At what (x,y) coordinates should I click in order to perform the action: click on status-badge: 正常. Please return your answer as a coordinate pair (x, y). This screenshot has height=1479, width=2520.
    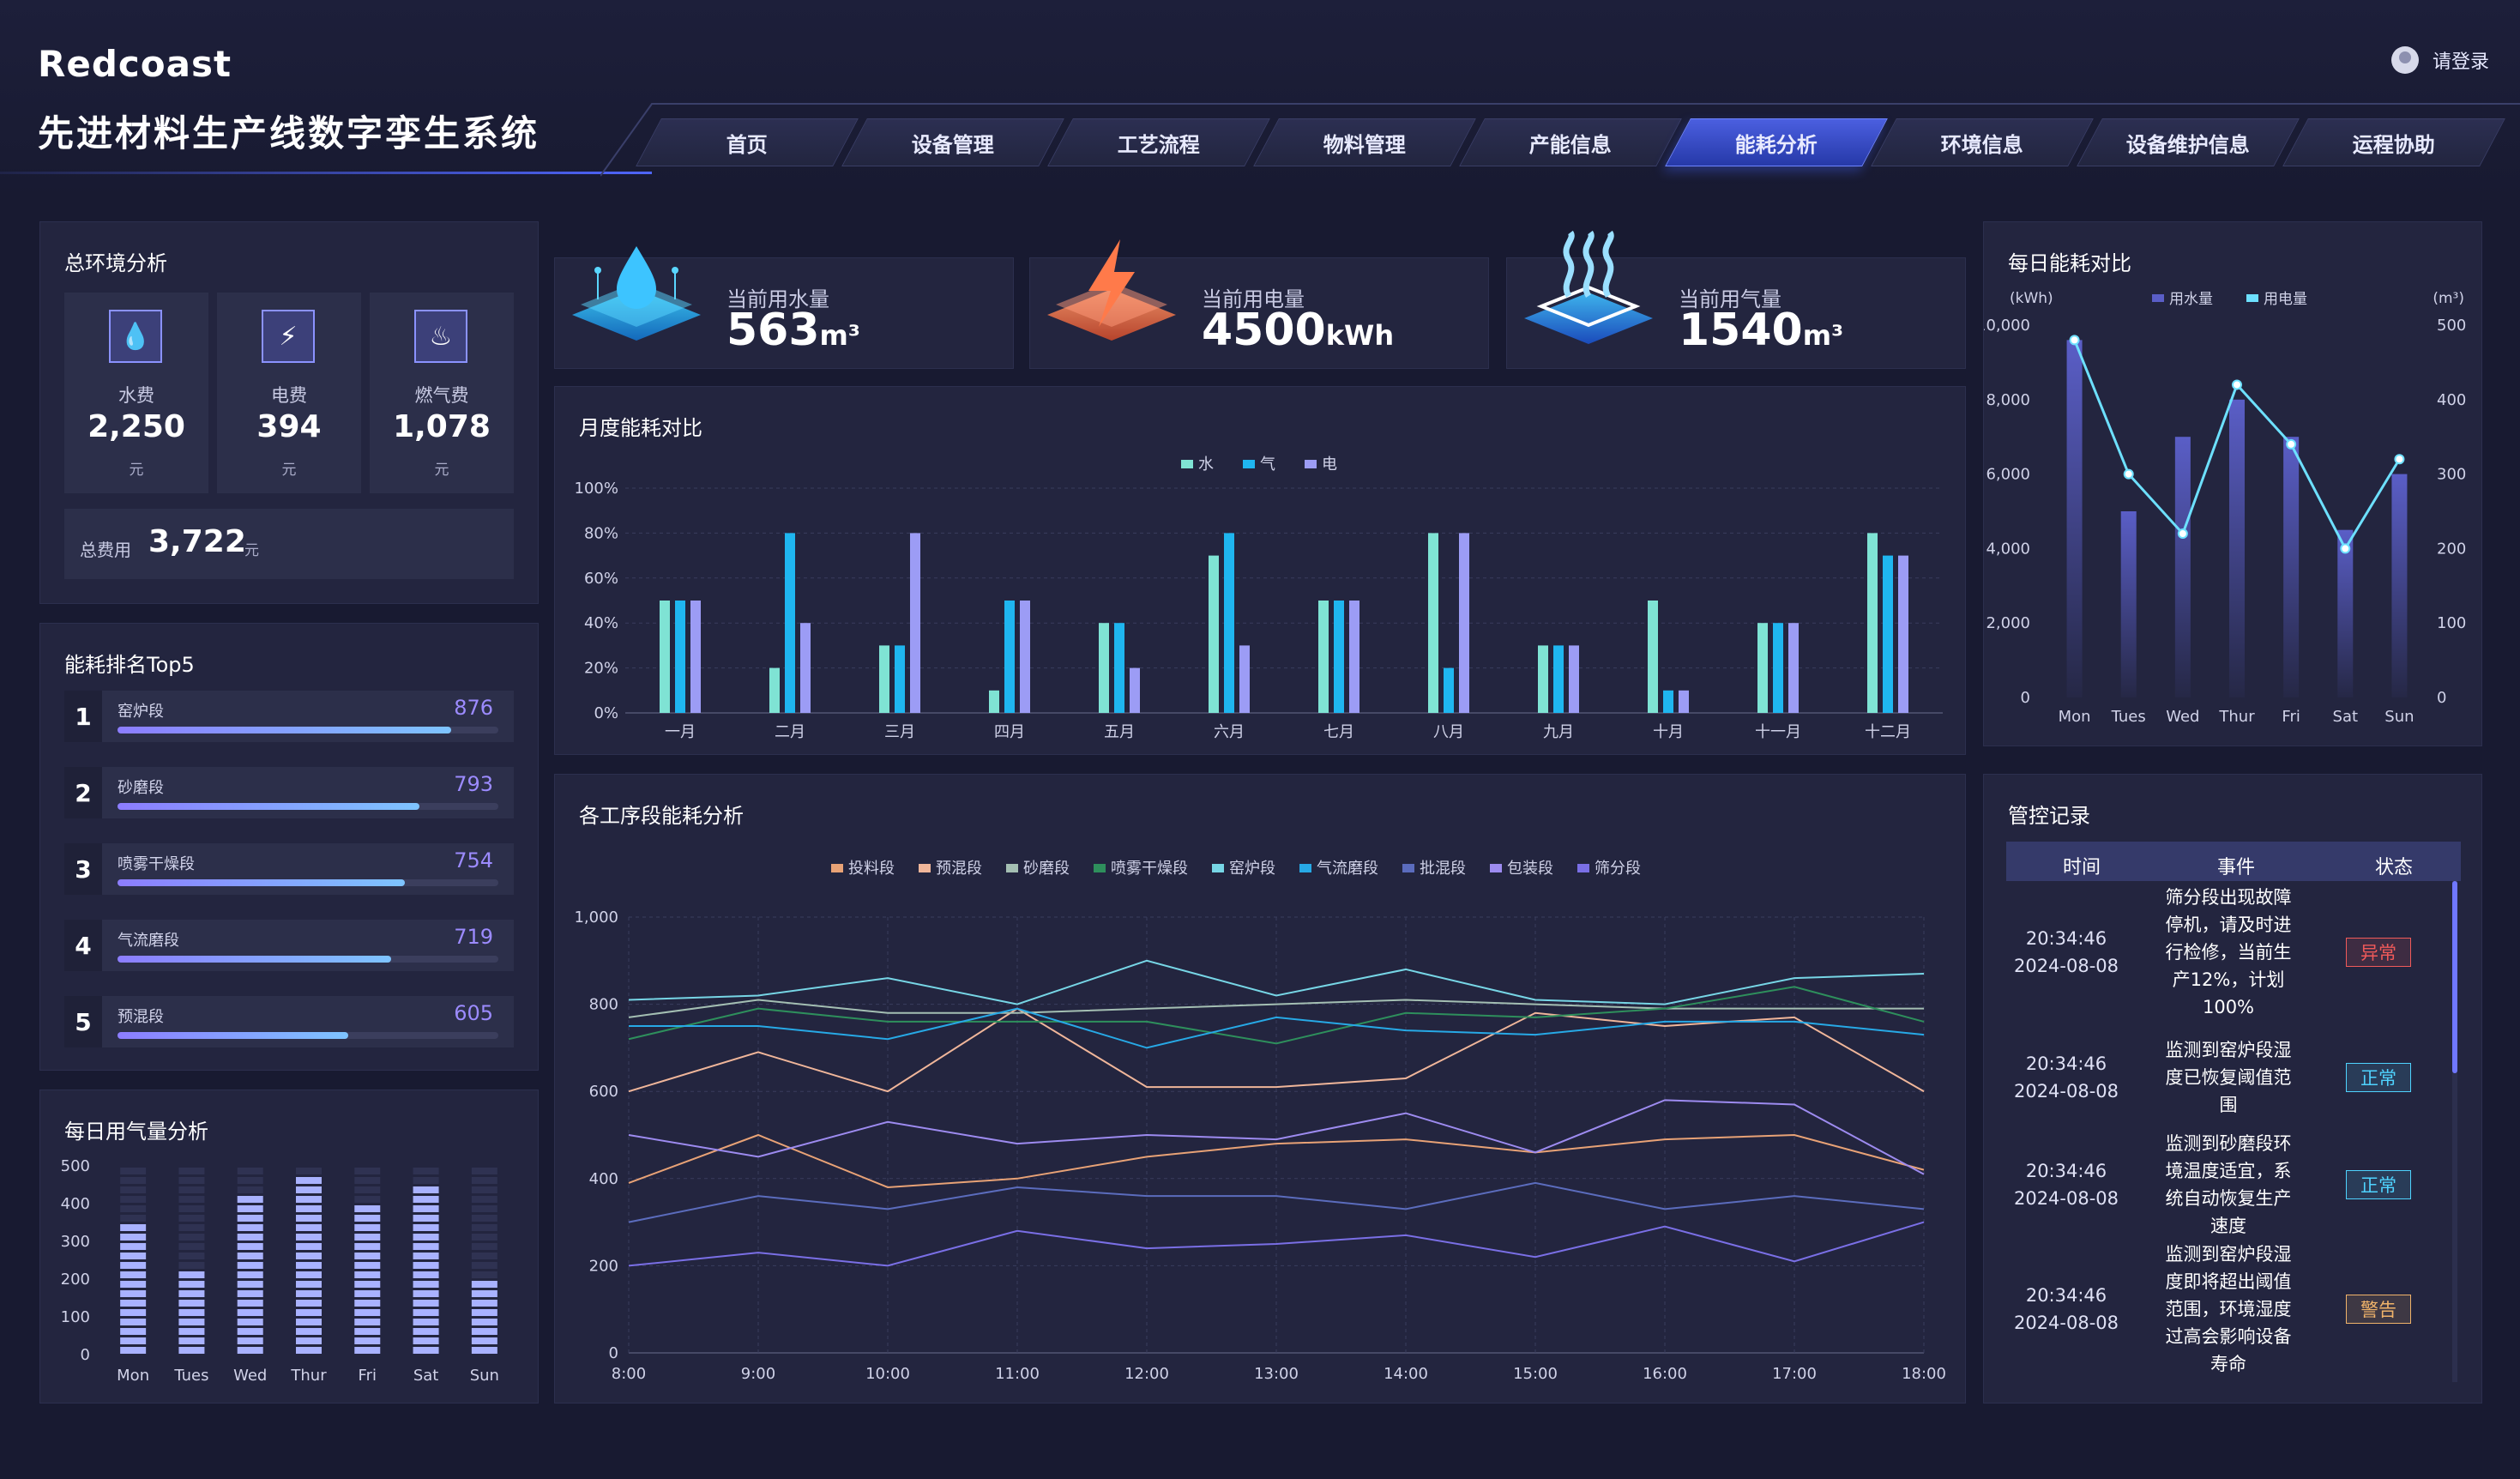
    Looking at the image, I should click on (2378, 1077).